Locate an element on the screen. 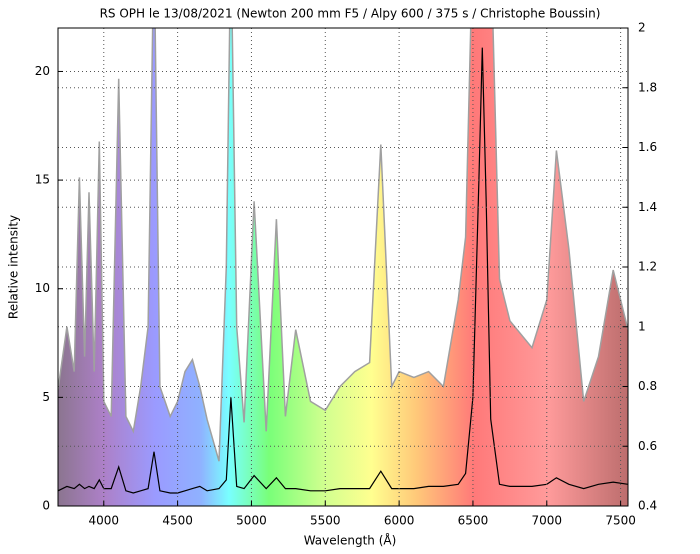 The image size is (700, 554). x-tick-label: 7000 is located at coordinates (547, 521).